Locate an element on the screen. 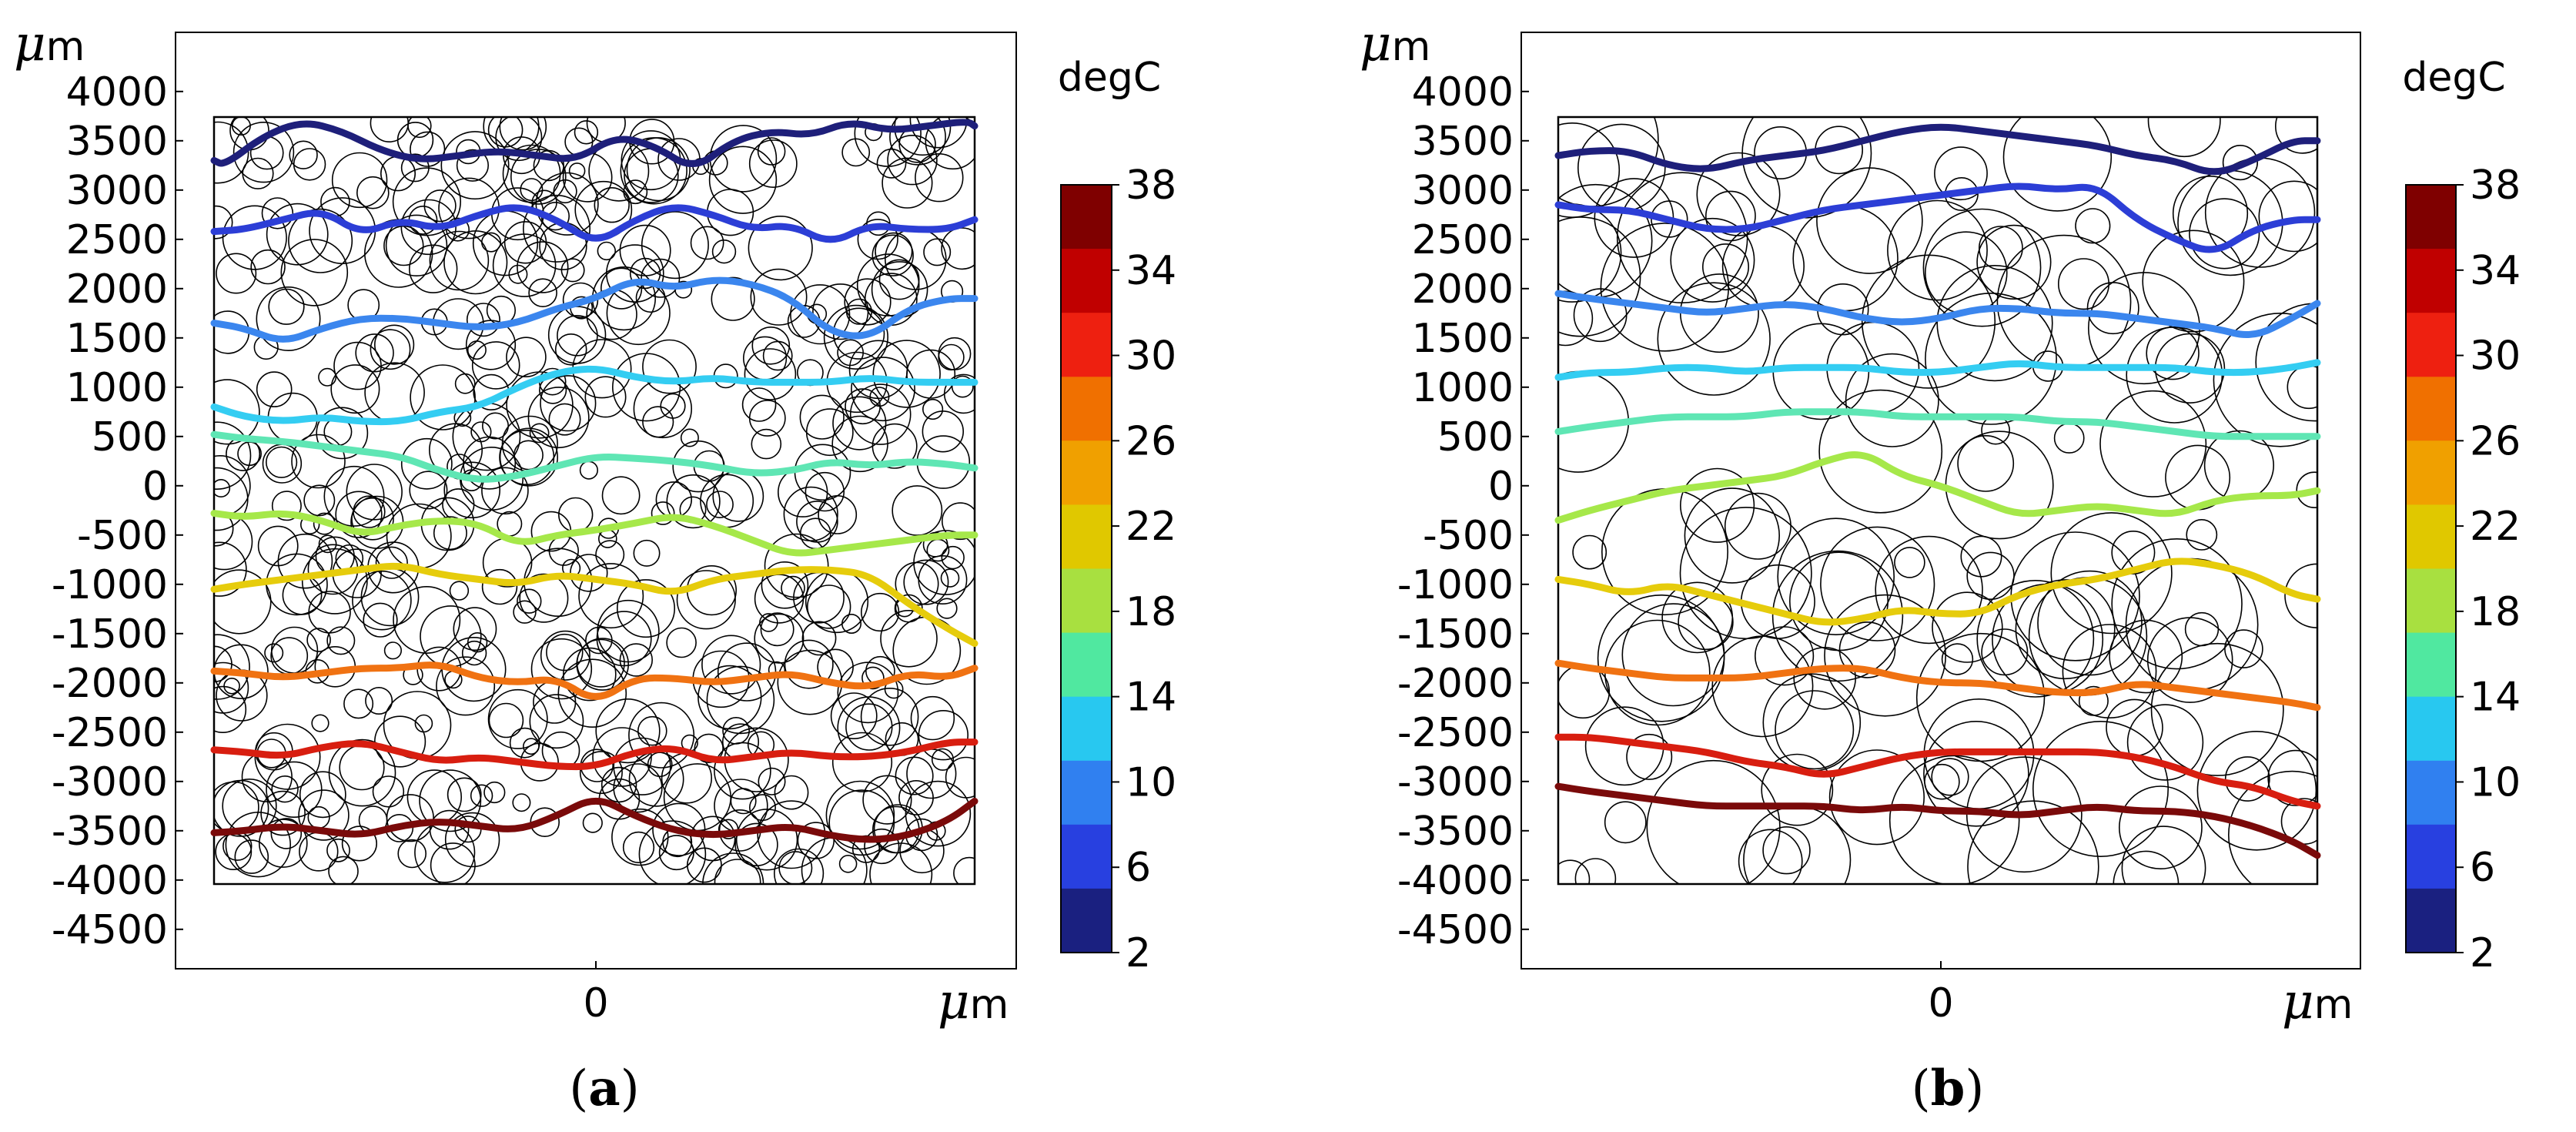  colorbar-tick-label: 6 is located at coordinates (2483, 868).